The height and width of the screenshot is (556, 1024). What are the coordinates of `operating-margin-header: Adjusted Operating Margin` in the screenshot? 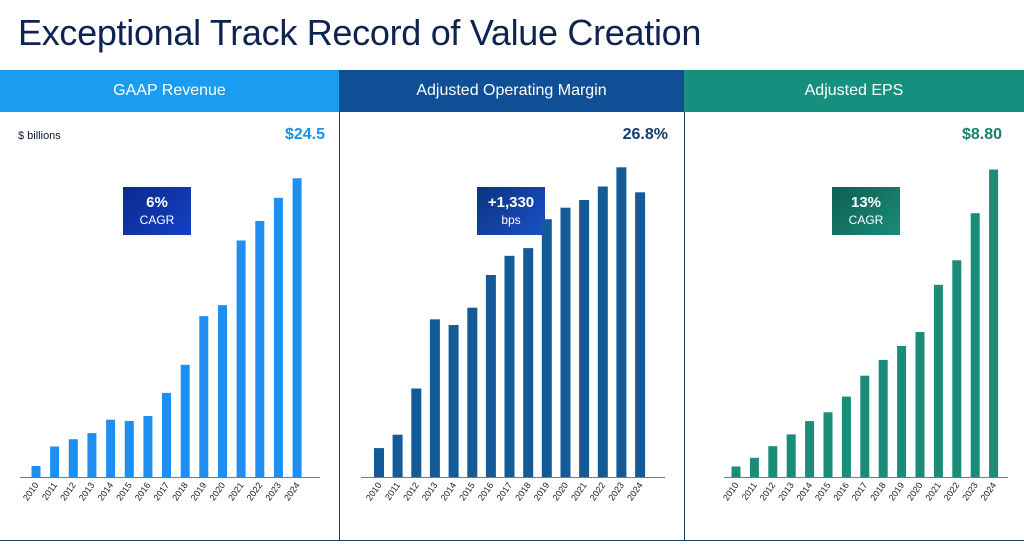 It's located at (511, 91).